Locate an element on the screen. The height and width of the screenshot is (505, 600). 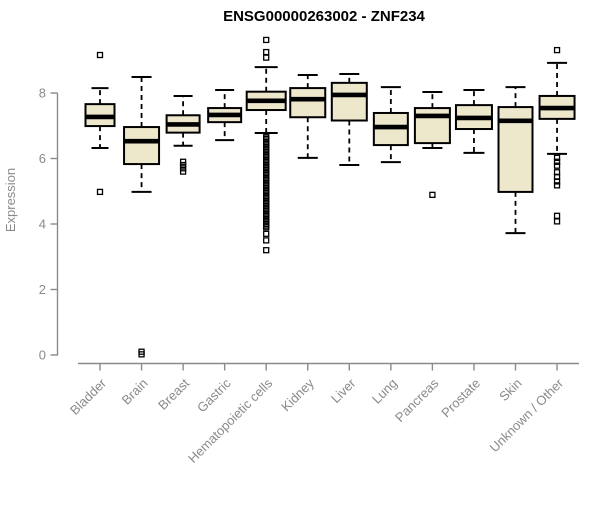
boxplot-gastric is located at coordinates (225, 115).